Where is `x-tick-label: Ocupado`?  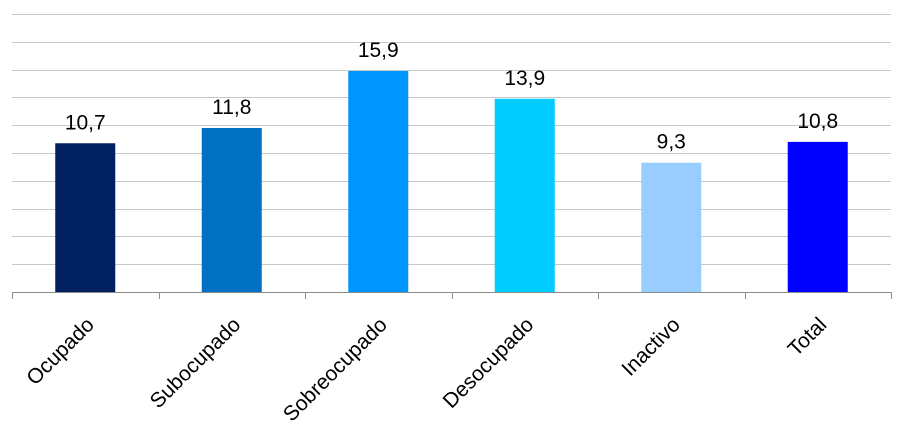 x-tick-label: Ocupado is located at coordinates (60, 351).